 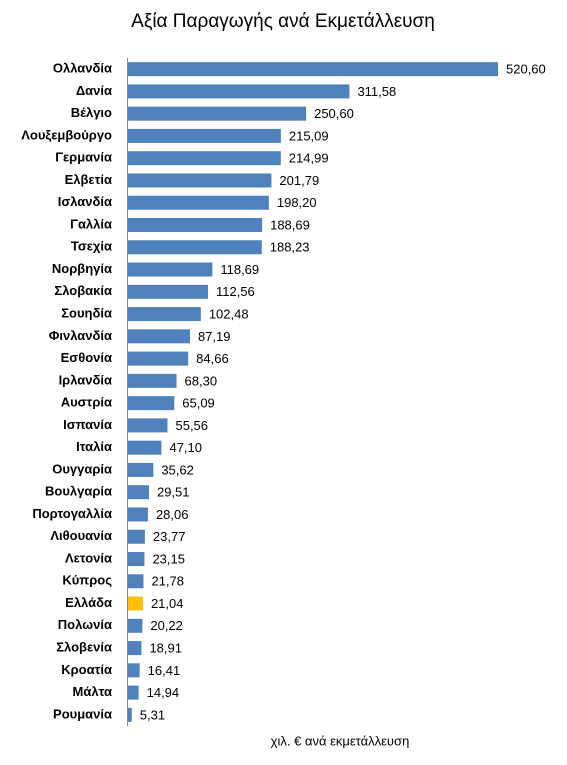 I want to click on y-tick-label: Σλοβακία, so click(x=83, y=290).